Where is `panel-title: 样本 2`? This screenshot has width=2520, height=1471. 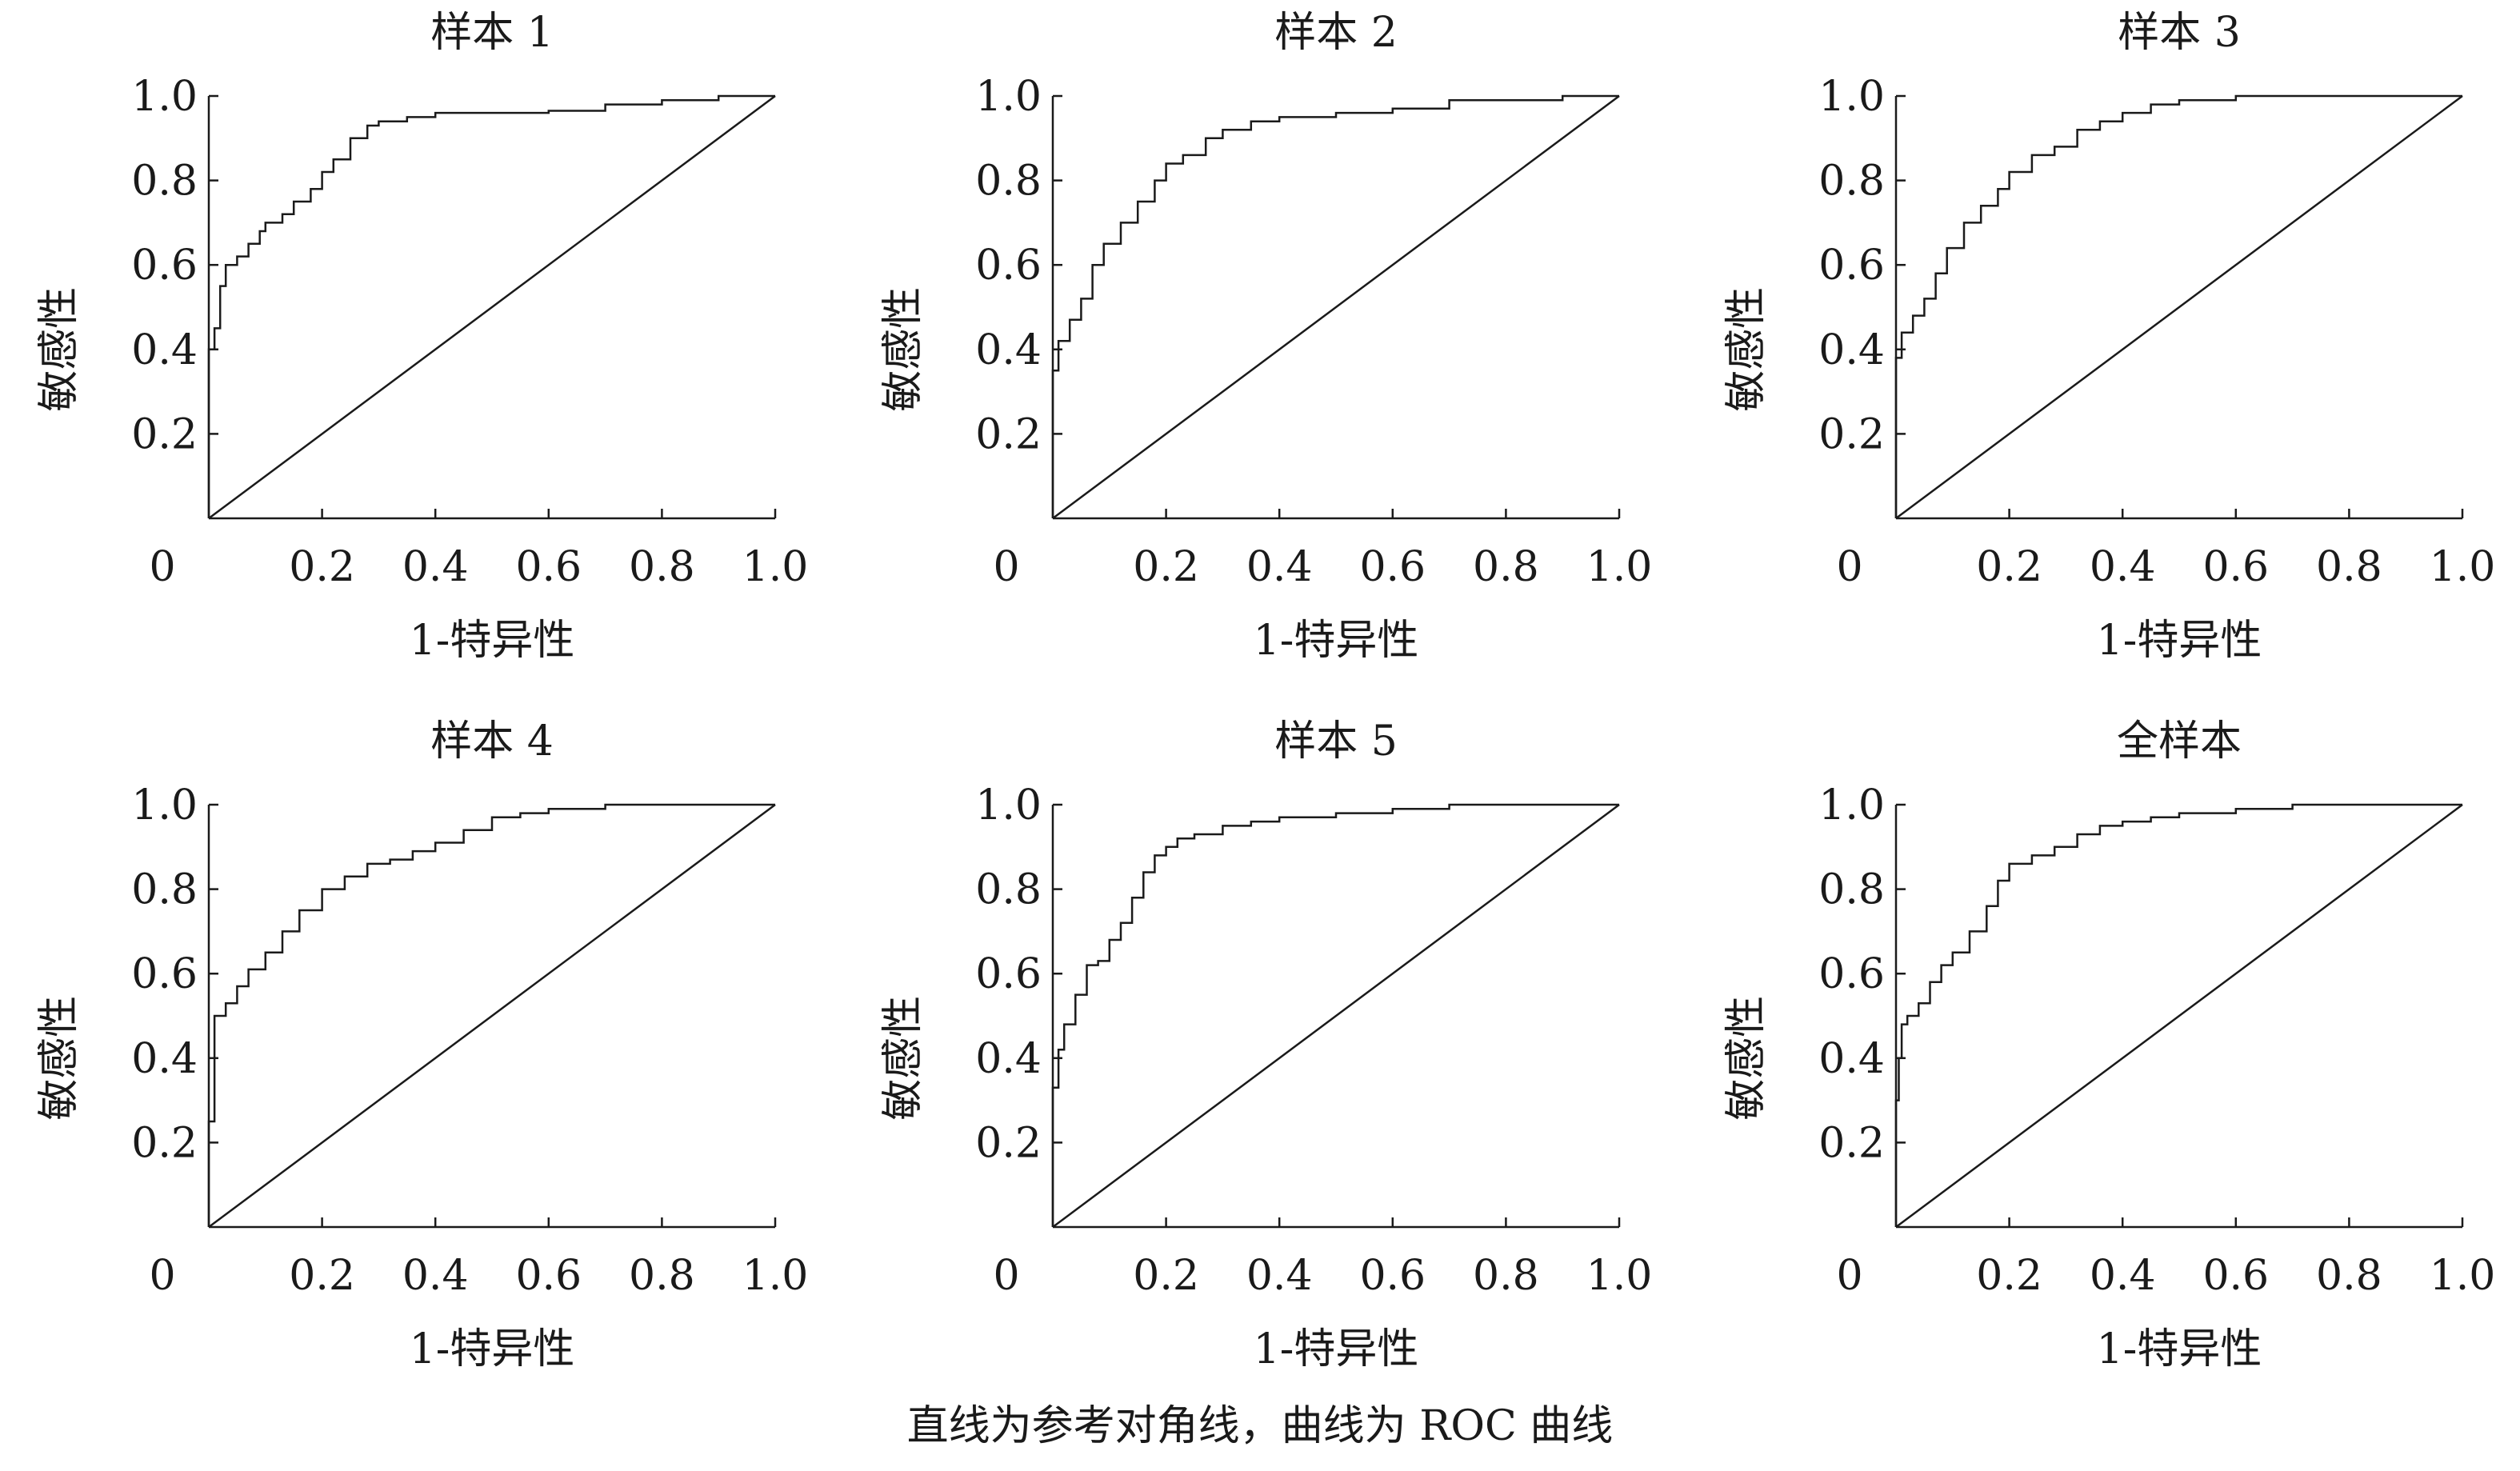 panel-title: 样本 2 is located at coordinates (1336, 33).